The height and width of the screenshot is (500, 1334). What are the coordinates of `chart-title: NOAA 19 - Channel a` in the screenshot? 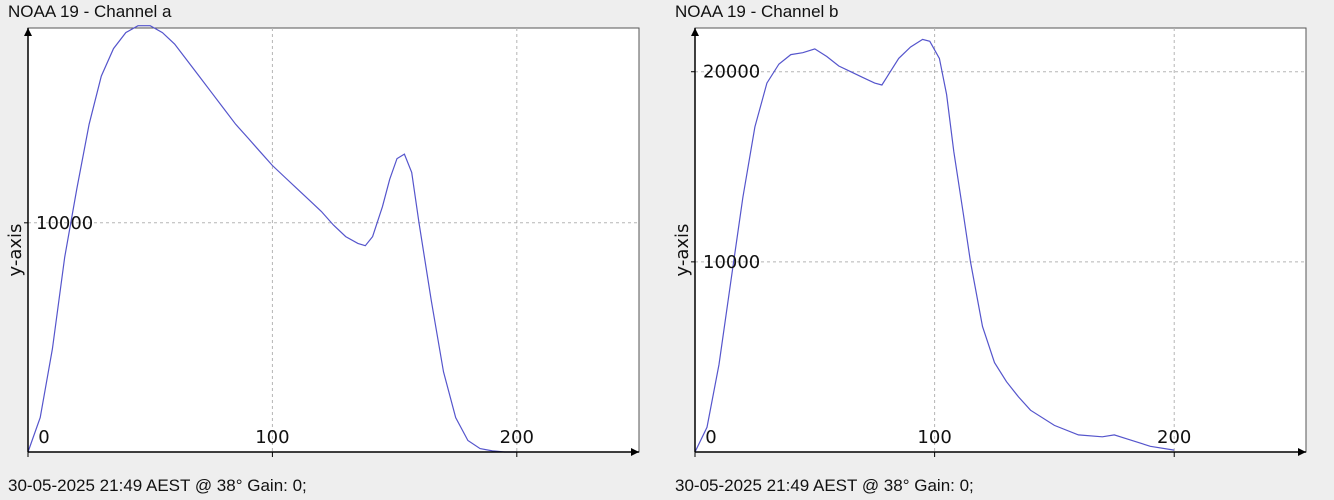 It's located at (90, 11).